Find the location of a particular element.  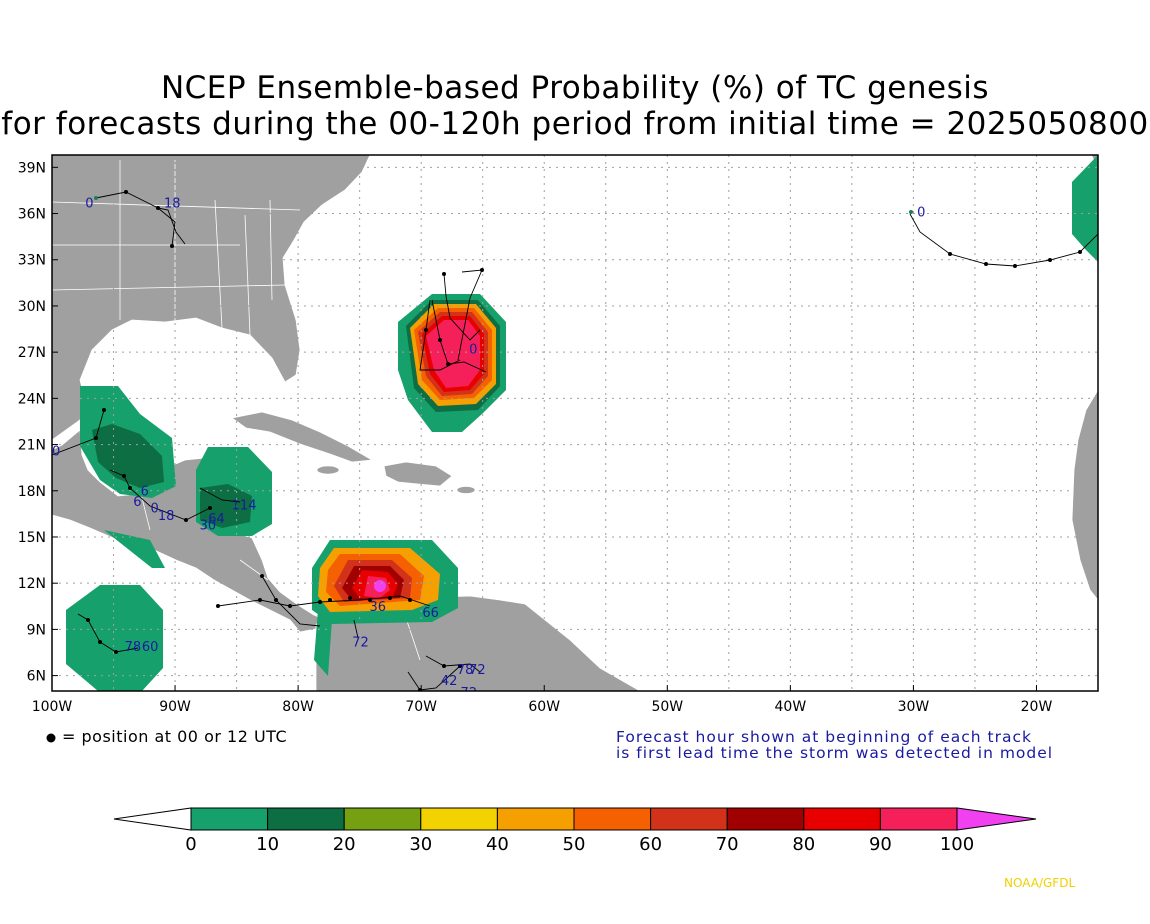

track-hour-label: 60 is located at coordinates (150, 647).